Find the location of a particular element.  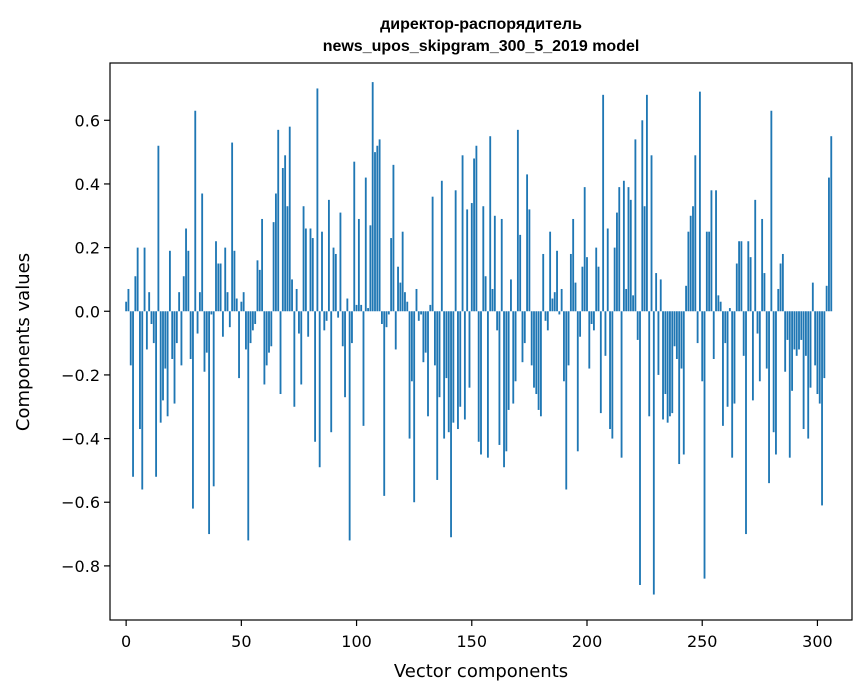

x-axis-ticks: 0 50 100 150 200 250 300 is located at coordinates (477, 635).